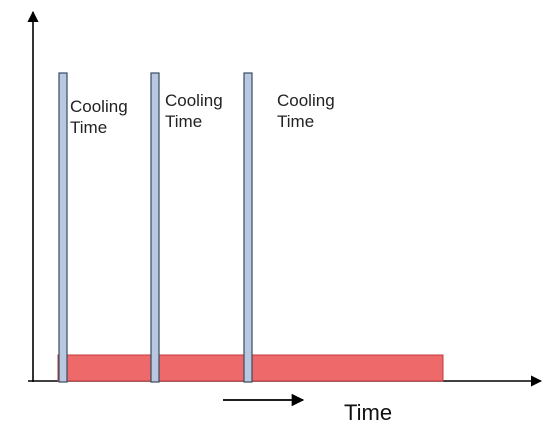  I want to click on cooling-time-label-3: Cooling Time, so click(306, 111).